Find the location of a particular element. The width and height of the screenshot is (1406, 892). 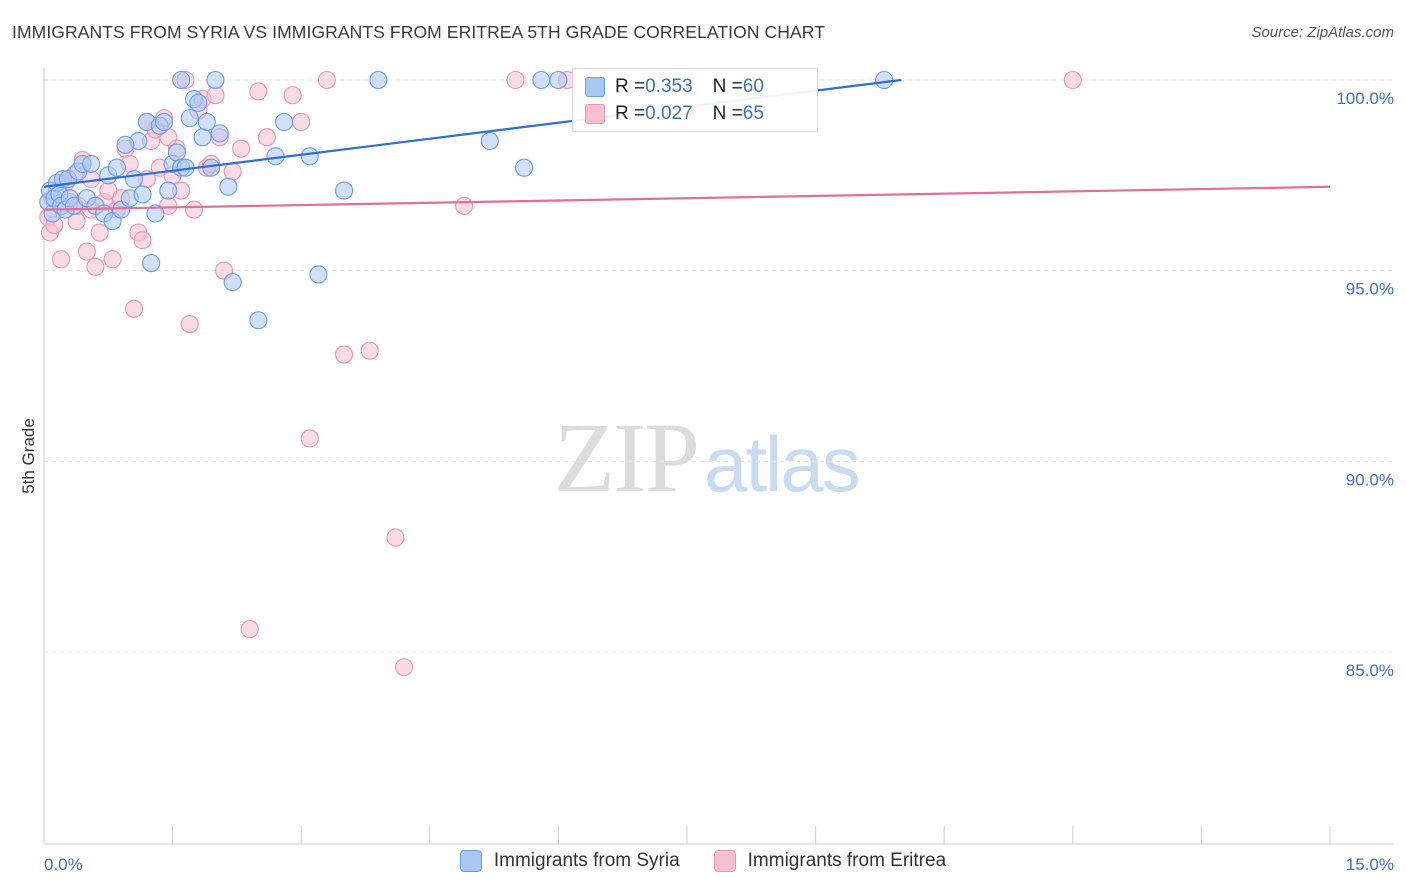

legend-n-value: 60 is located at coordinates (753, 86).